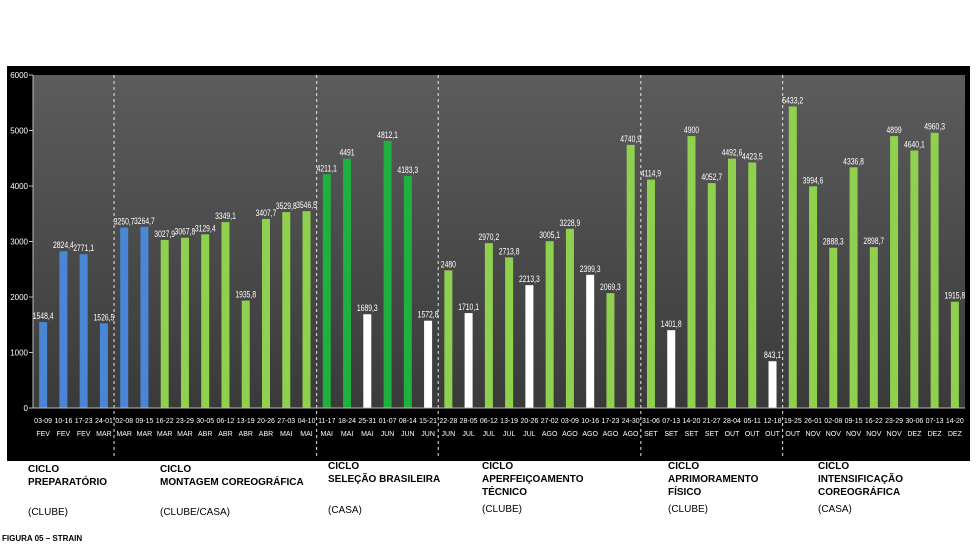 The width and height of the screenshot is (980, 551). What do you see at coordinates (509, 252) in the screenshot?
I see `bar-value-label: 2713,8` at bounding box center [509, 252].